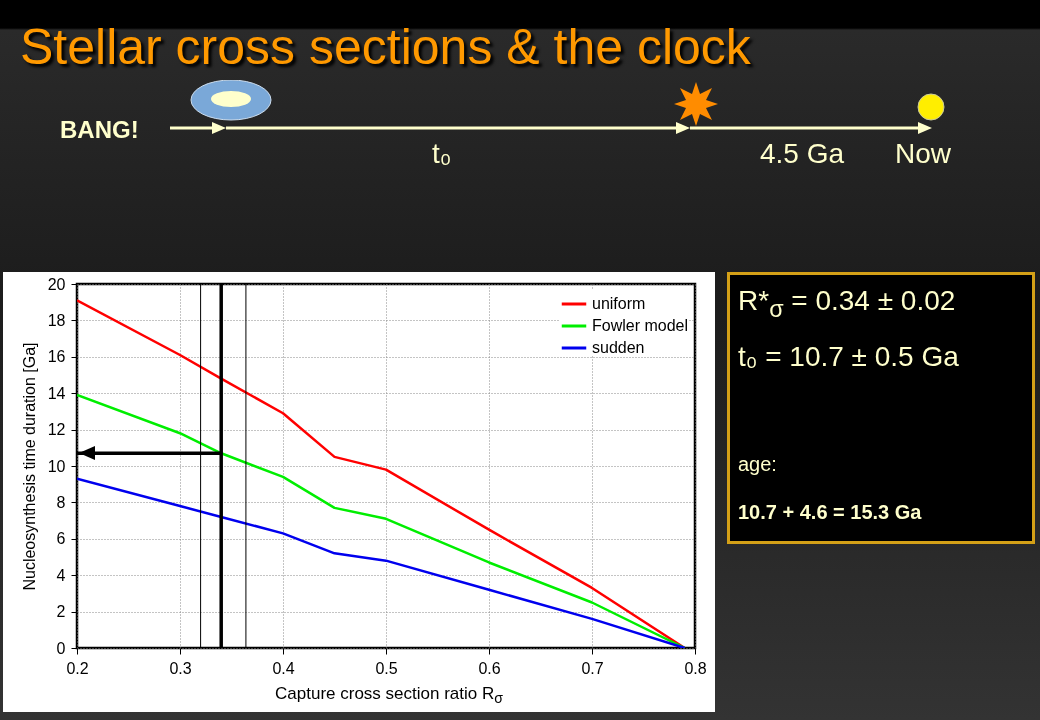  I want to click on x-tick-label: 0.4, so click(283, 668).